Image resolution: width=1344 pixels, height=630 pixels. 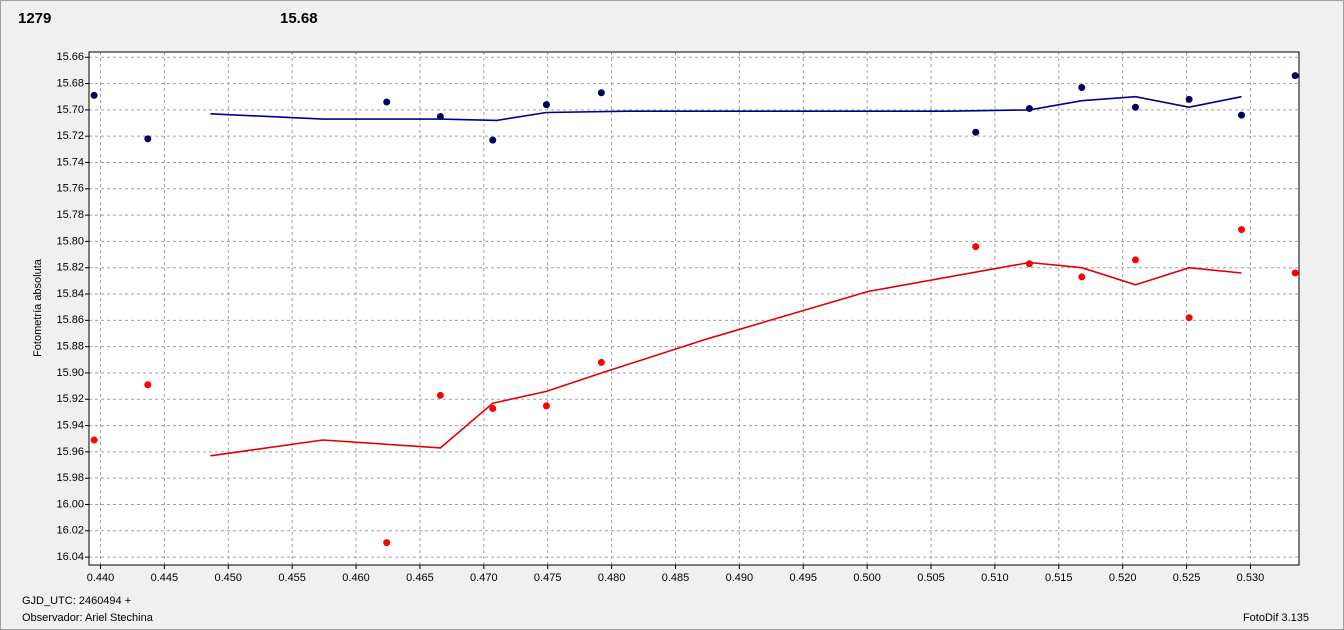 What do you see at coordinates (484, 578) in the screenshot?
I see `x-tick-label: 0.470` at bounding box center [484, 578].